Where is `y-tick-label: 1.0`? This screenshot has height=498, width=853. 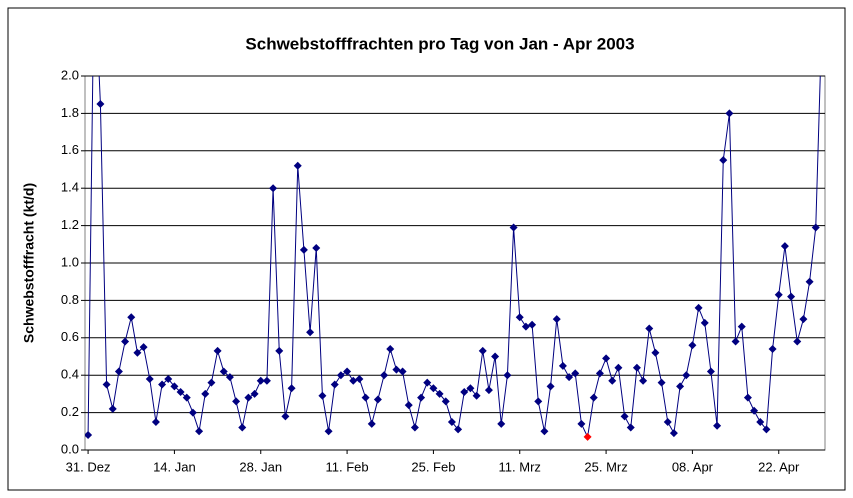 y-tick-label: 1.0 is located at coordinates (70, 261).